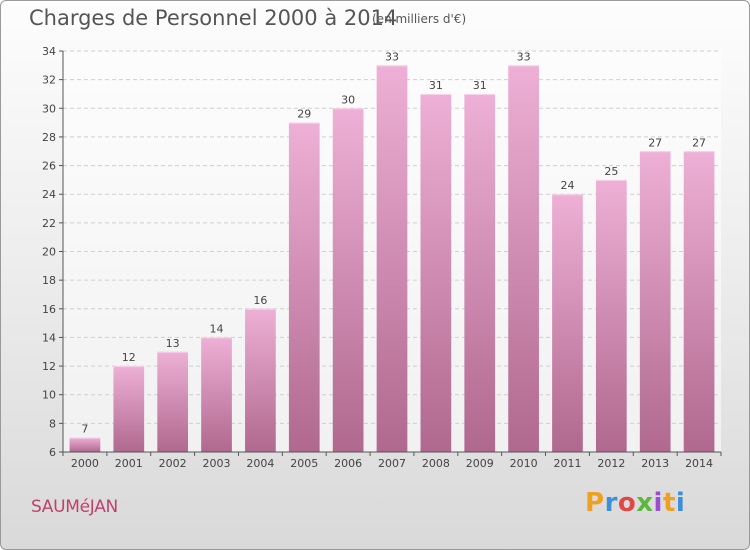  I want to click on y-tick-label: 22, so click(49, 223).